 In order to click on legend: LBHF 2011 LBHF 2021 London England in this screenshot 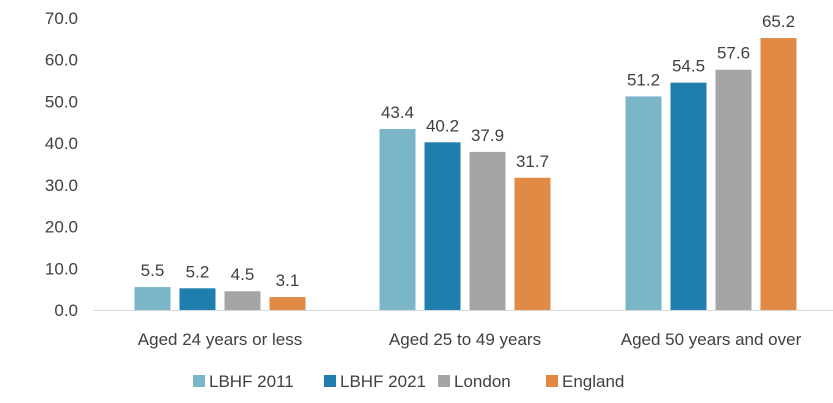, I will do `click(408, 381)`.